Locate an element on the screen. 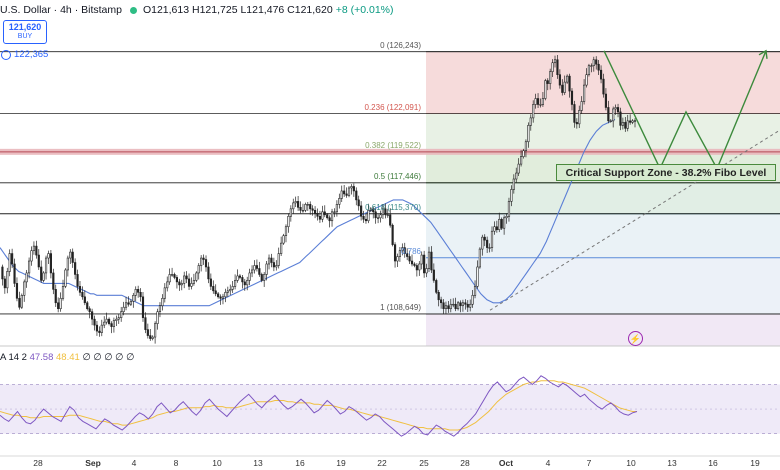  buy-button: 121,620 BUY is located at coordinates (25, 32).